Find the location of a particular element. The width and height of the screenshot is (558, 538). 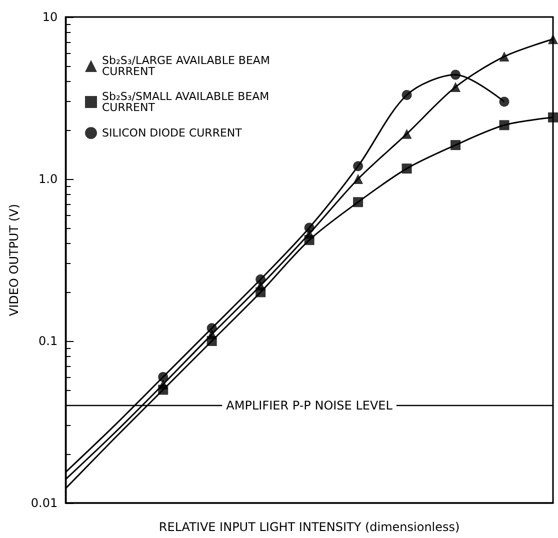

legend-label: SILICON DIODE CURRENT is located at coordinates (172, 133).